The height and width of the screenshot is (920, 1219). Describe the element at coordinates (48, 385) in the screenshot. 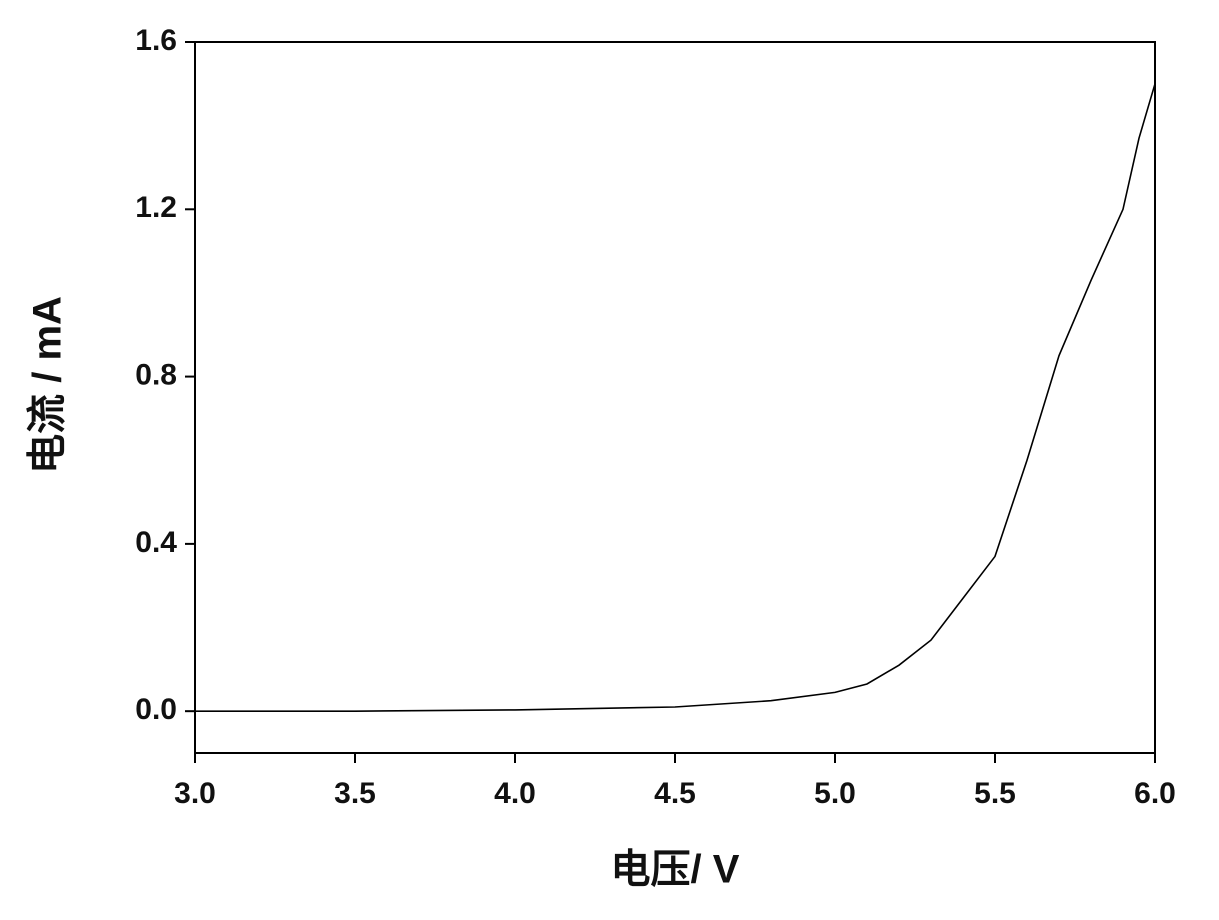

I see `y-axis-title: 电流 / mA` at that location.